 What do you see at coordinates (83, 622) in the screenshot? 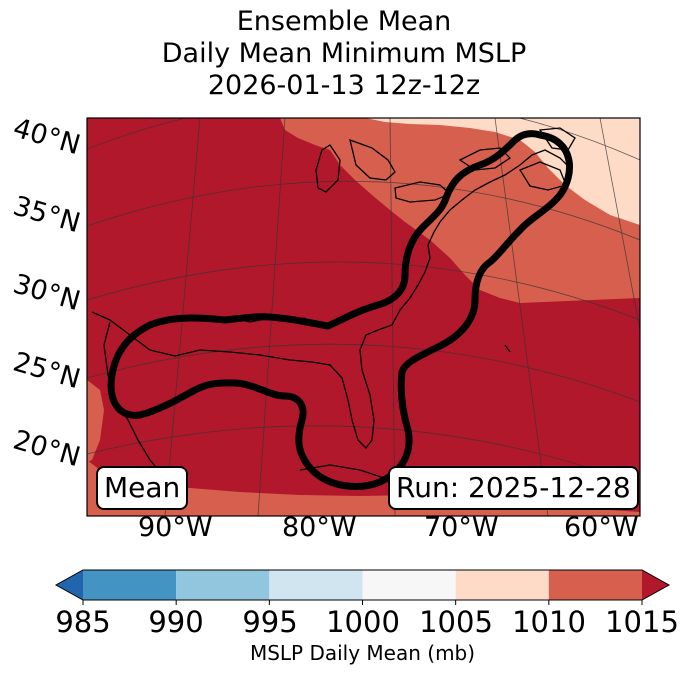
I see `colorbar-tick-985: 985` at bounding box center [83, 622].